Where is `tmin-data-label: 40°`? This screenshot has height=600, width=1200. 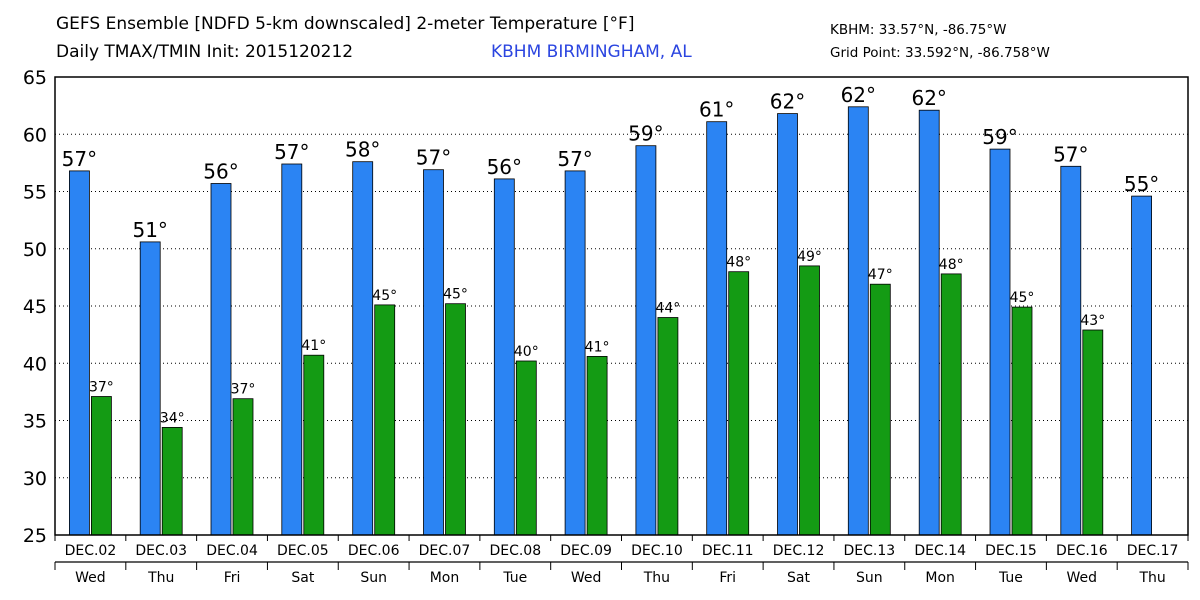
tmin-data-label: 40° is located at coordinates (526, 352).